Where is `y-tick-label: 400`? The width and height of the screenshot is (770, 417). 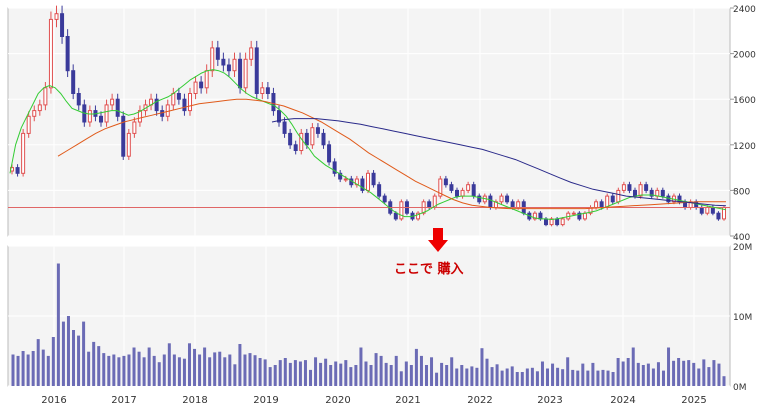 y-tick-label: 400 is located at coordinates (741, 238).